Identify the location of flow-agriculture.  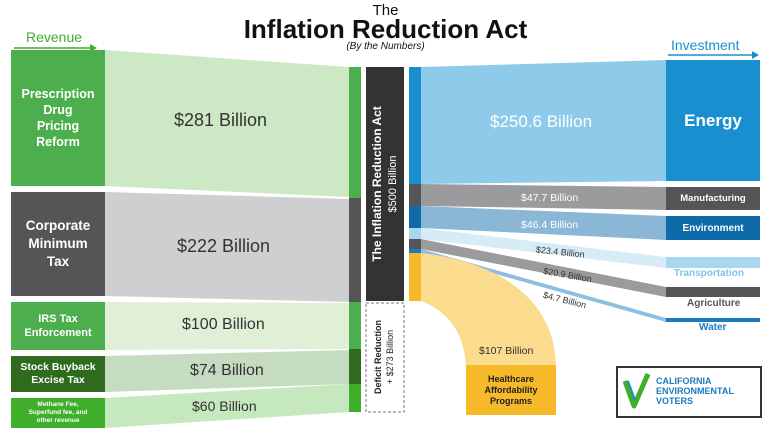
(543, 268).